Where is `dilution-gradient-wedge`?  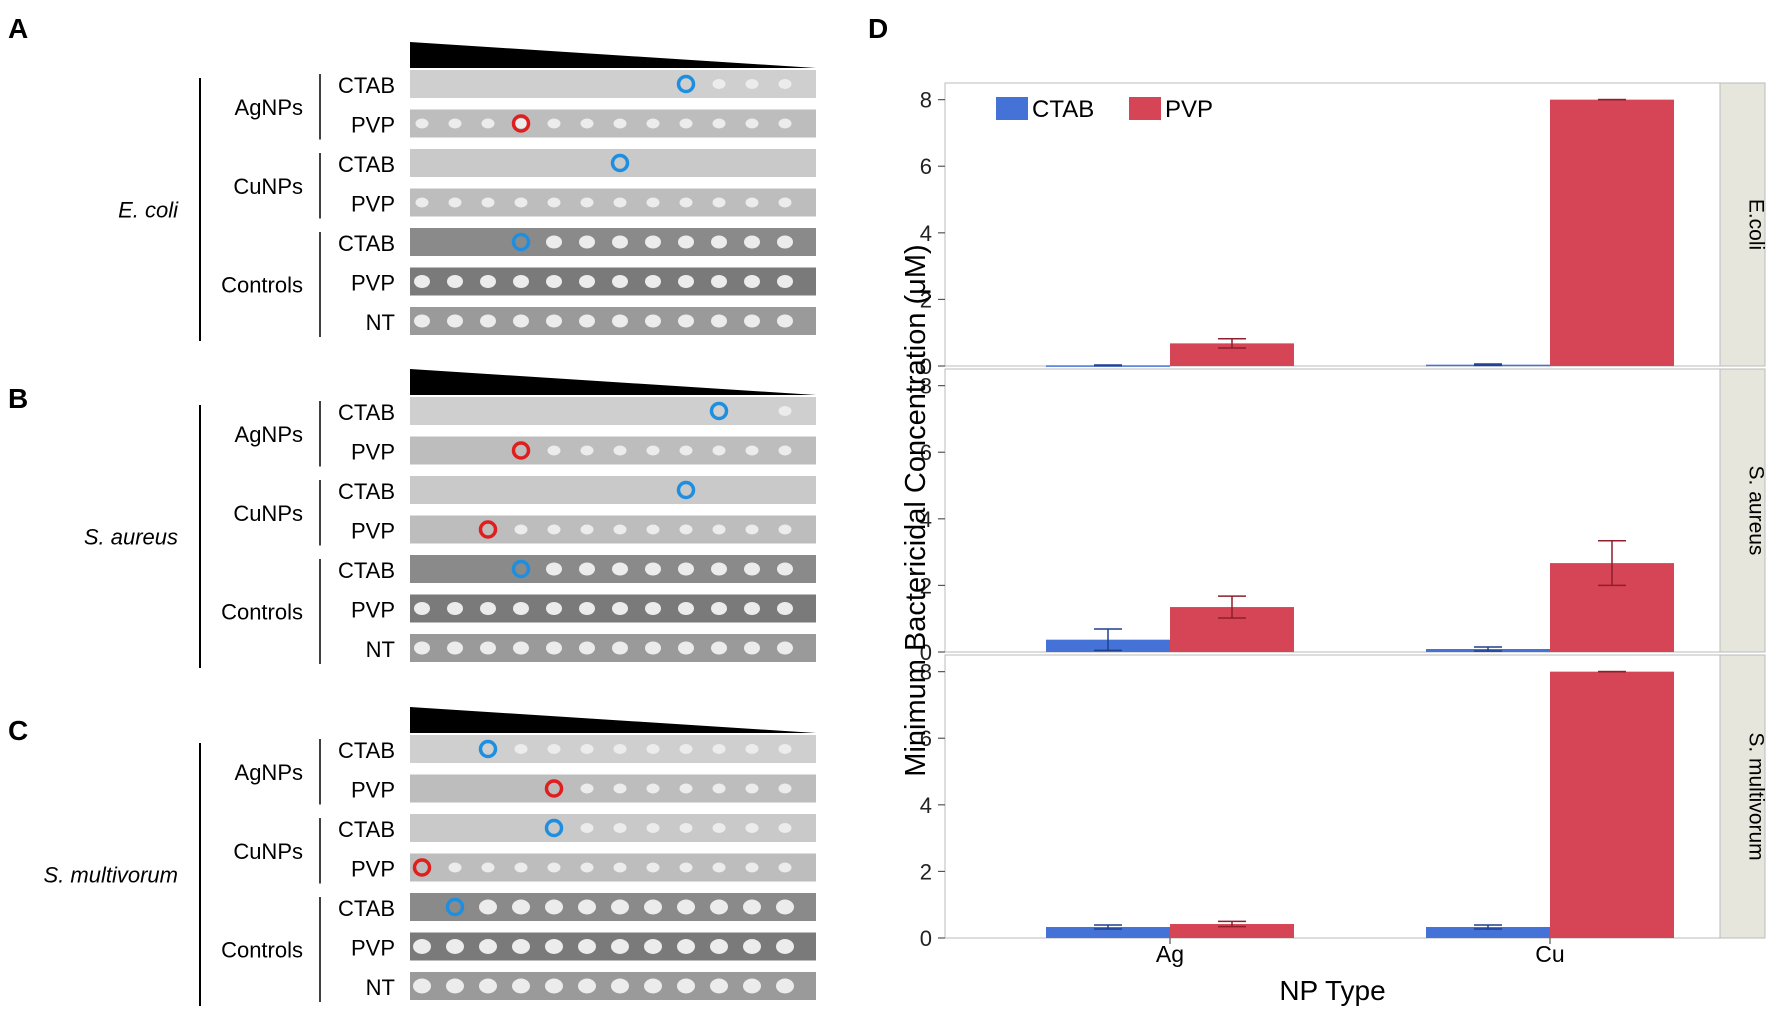
dilution-gradient-wedge is located at coordinates (613, 55).